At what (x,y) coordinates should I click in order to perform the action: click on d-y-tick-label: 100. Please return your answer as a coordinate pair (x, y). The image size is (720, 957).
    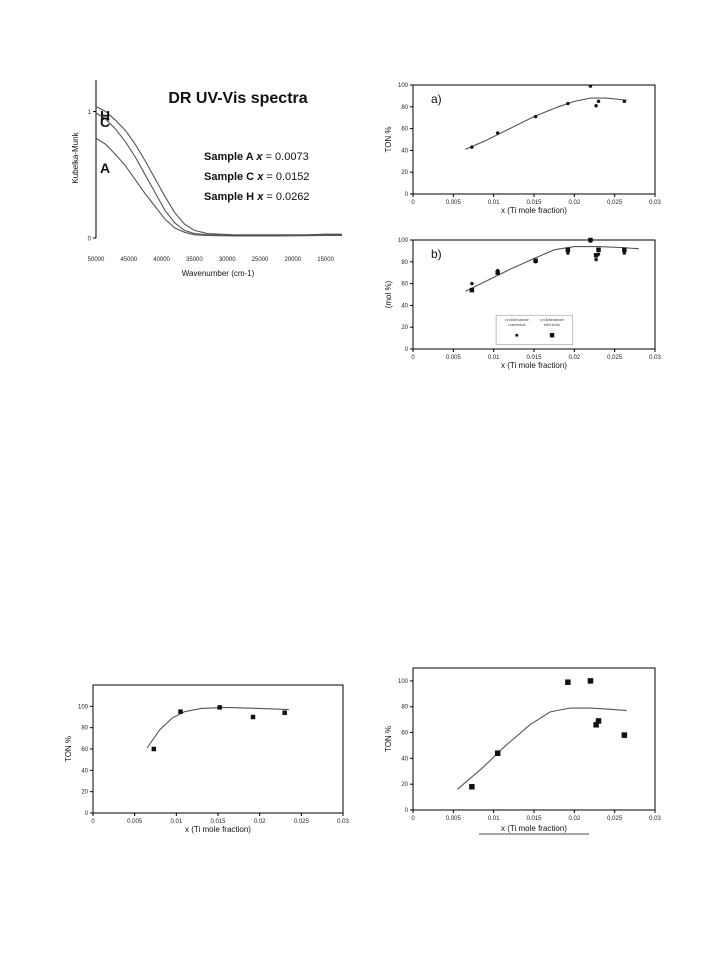
    Looking at the image, I should click on (403, 682).